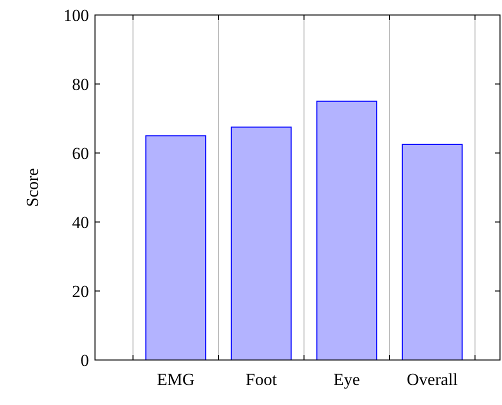 Image resolution: width=502 pixels, height=405 pixels. What do you see at coordinates (347, 379) in the screenshot?
I see `x-tick-label: Eye` at bounding box center [347, 379].